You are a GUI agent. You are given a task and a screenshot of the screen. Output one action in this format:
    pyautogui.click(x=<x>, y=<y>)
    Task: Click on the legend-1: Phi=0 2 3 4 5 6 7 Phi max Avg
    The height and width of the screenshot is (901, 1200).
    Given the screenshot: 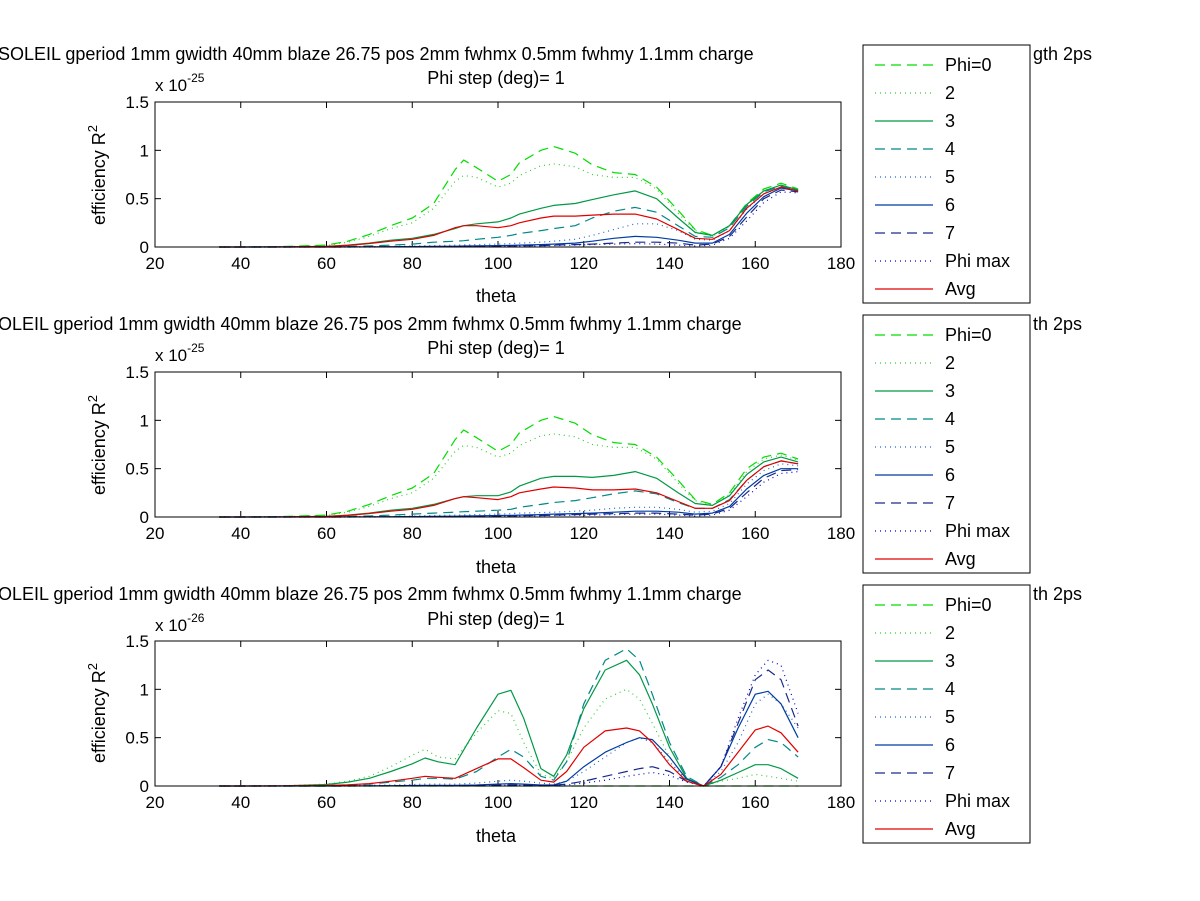 What is the action you would take?
    pyautogui.click(x=946, y=174)
    